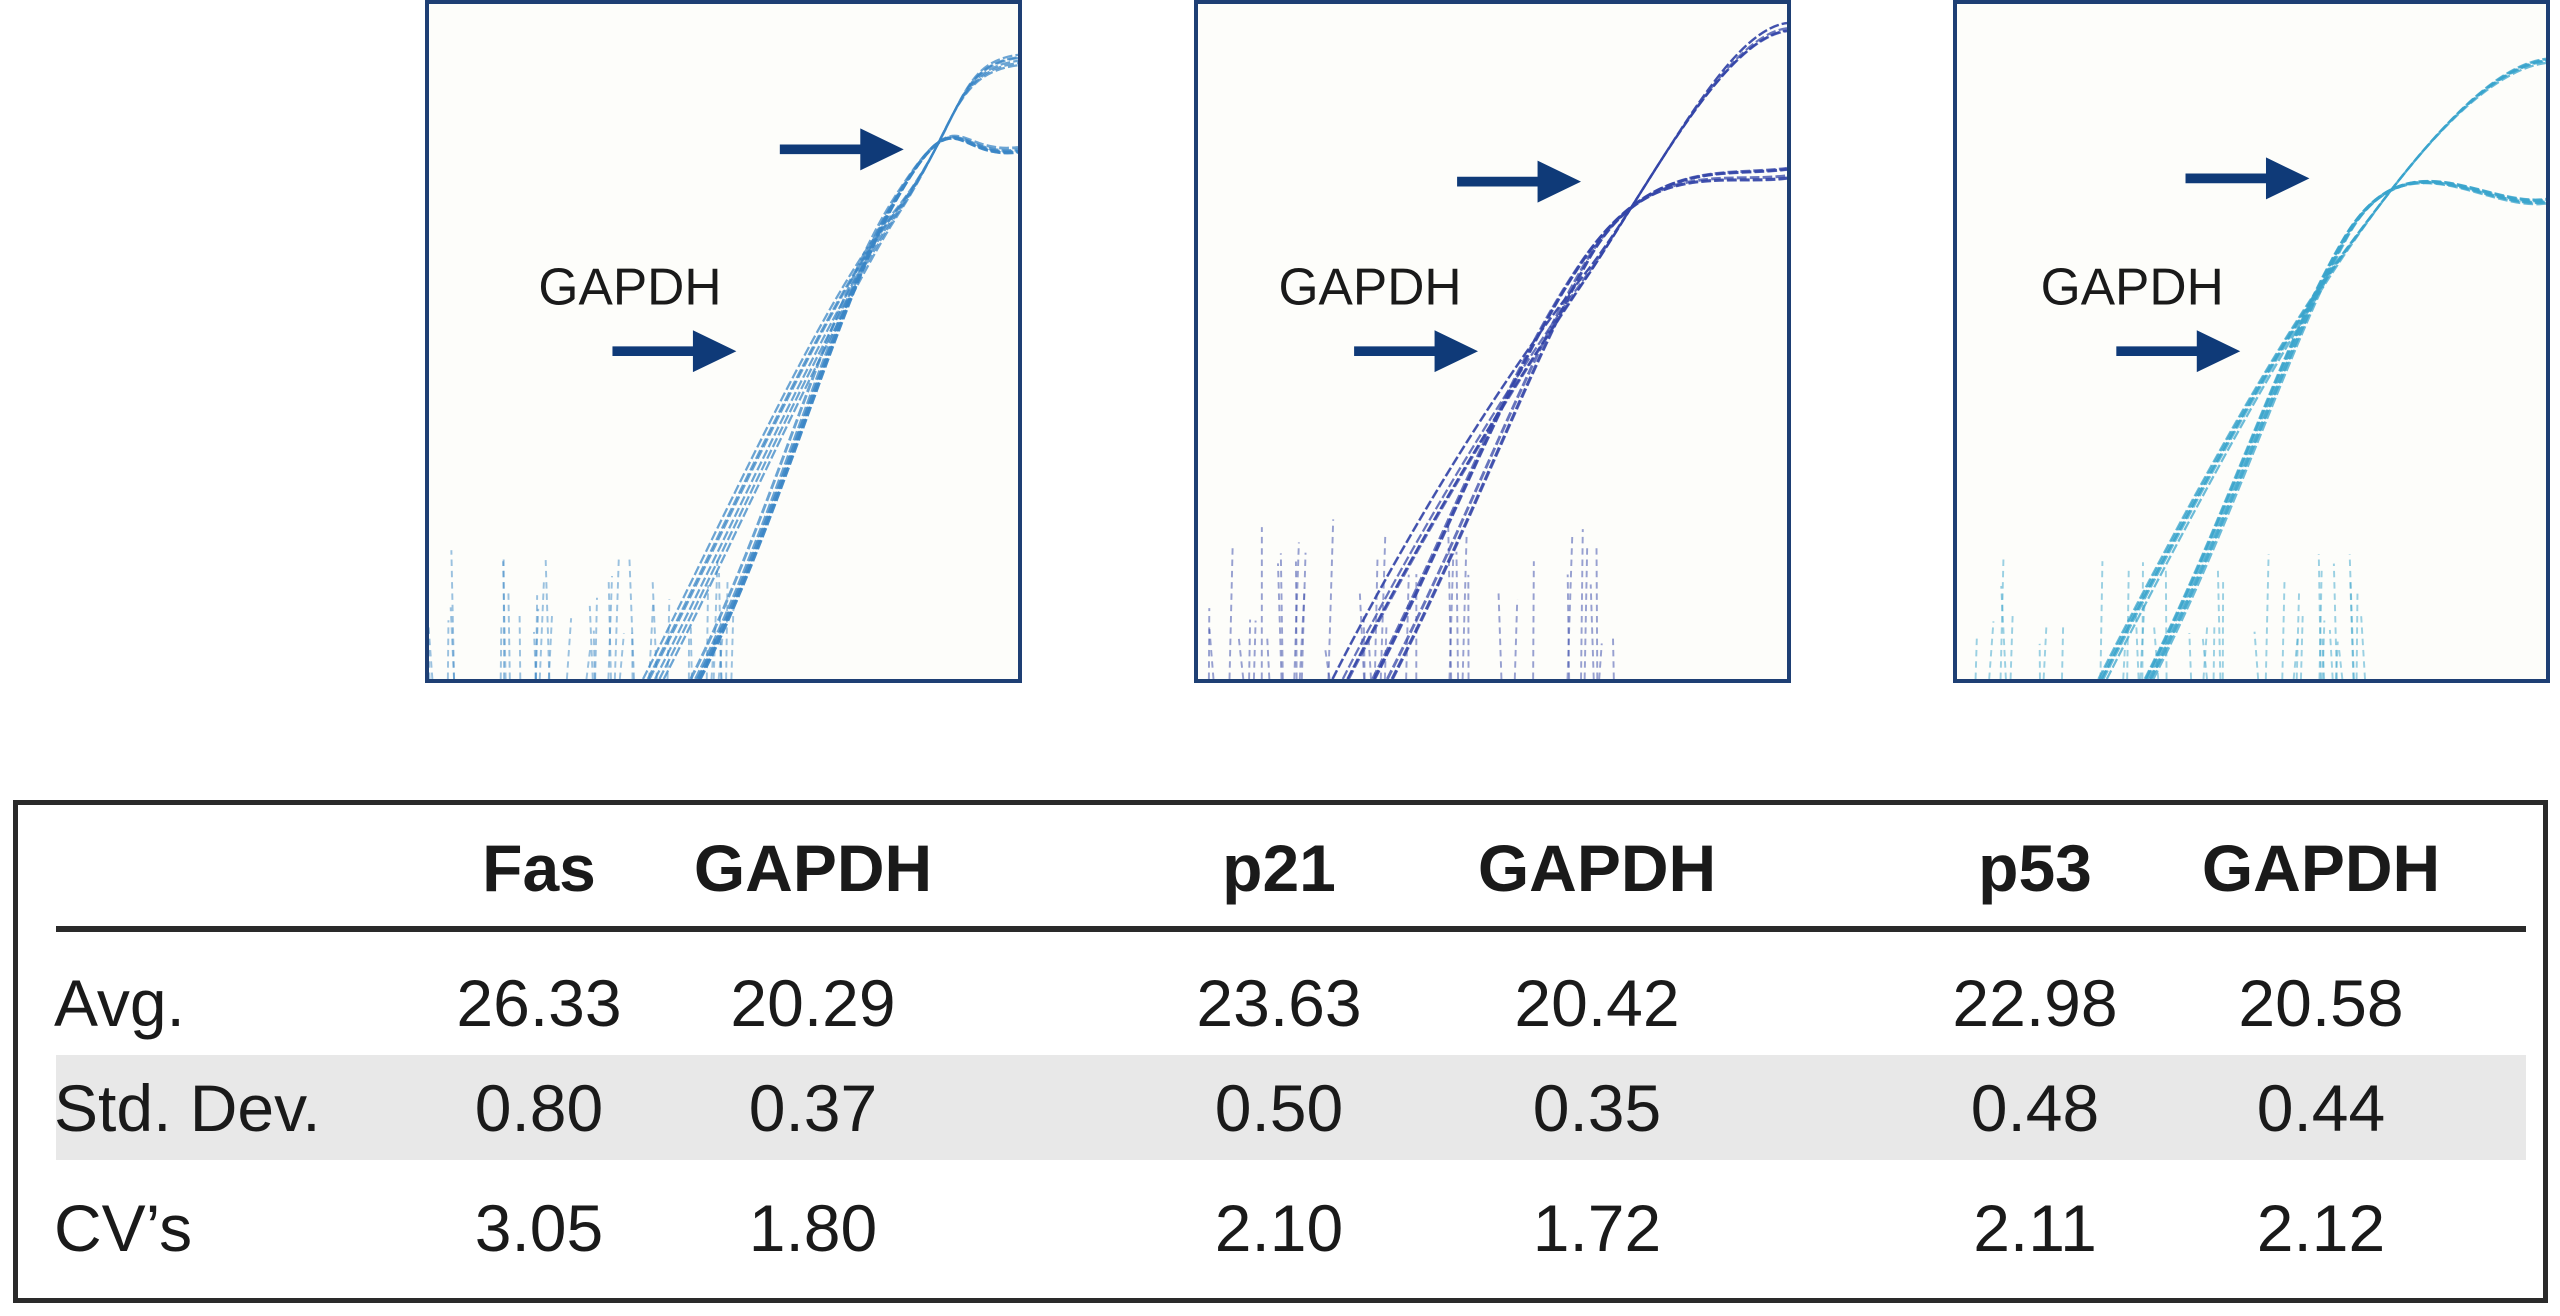  Describe the element at coordinates (1597, 1108) in the screenshot. I see `table-cell: 0.35` at that location.